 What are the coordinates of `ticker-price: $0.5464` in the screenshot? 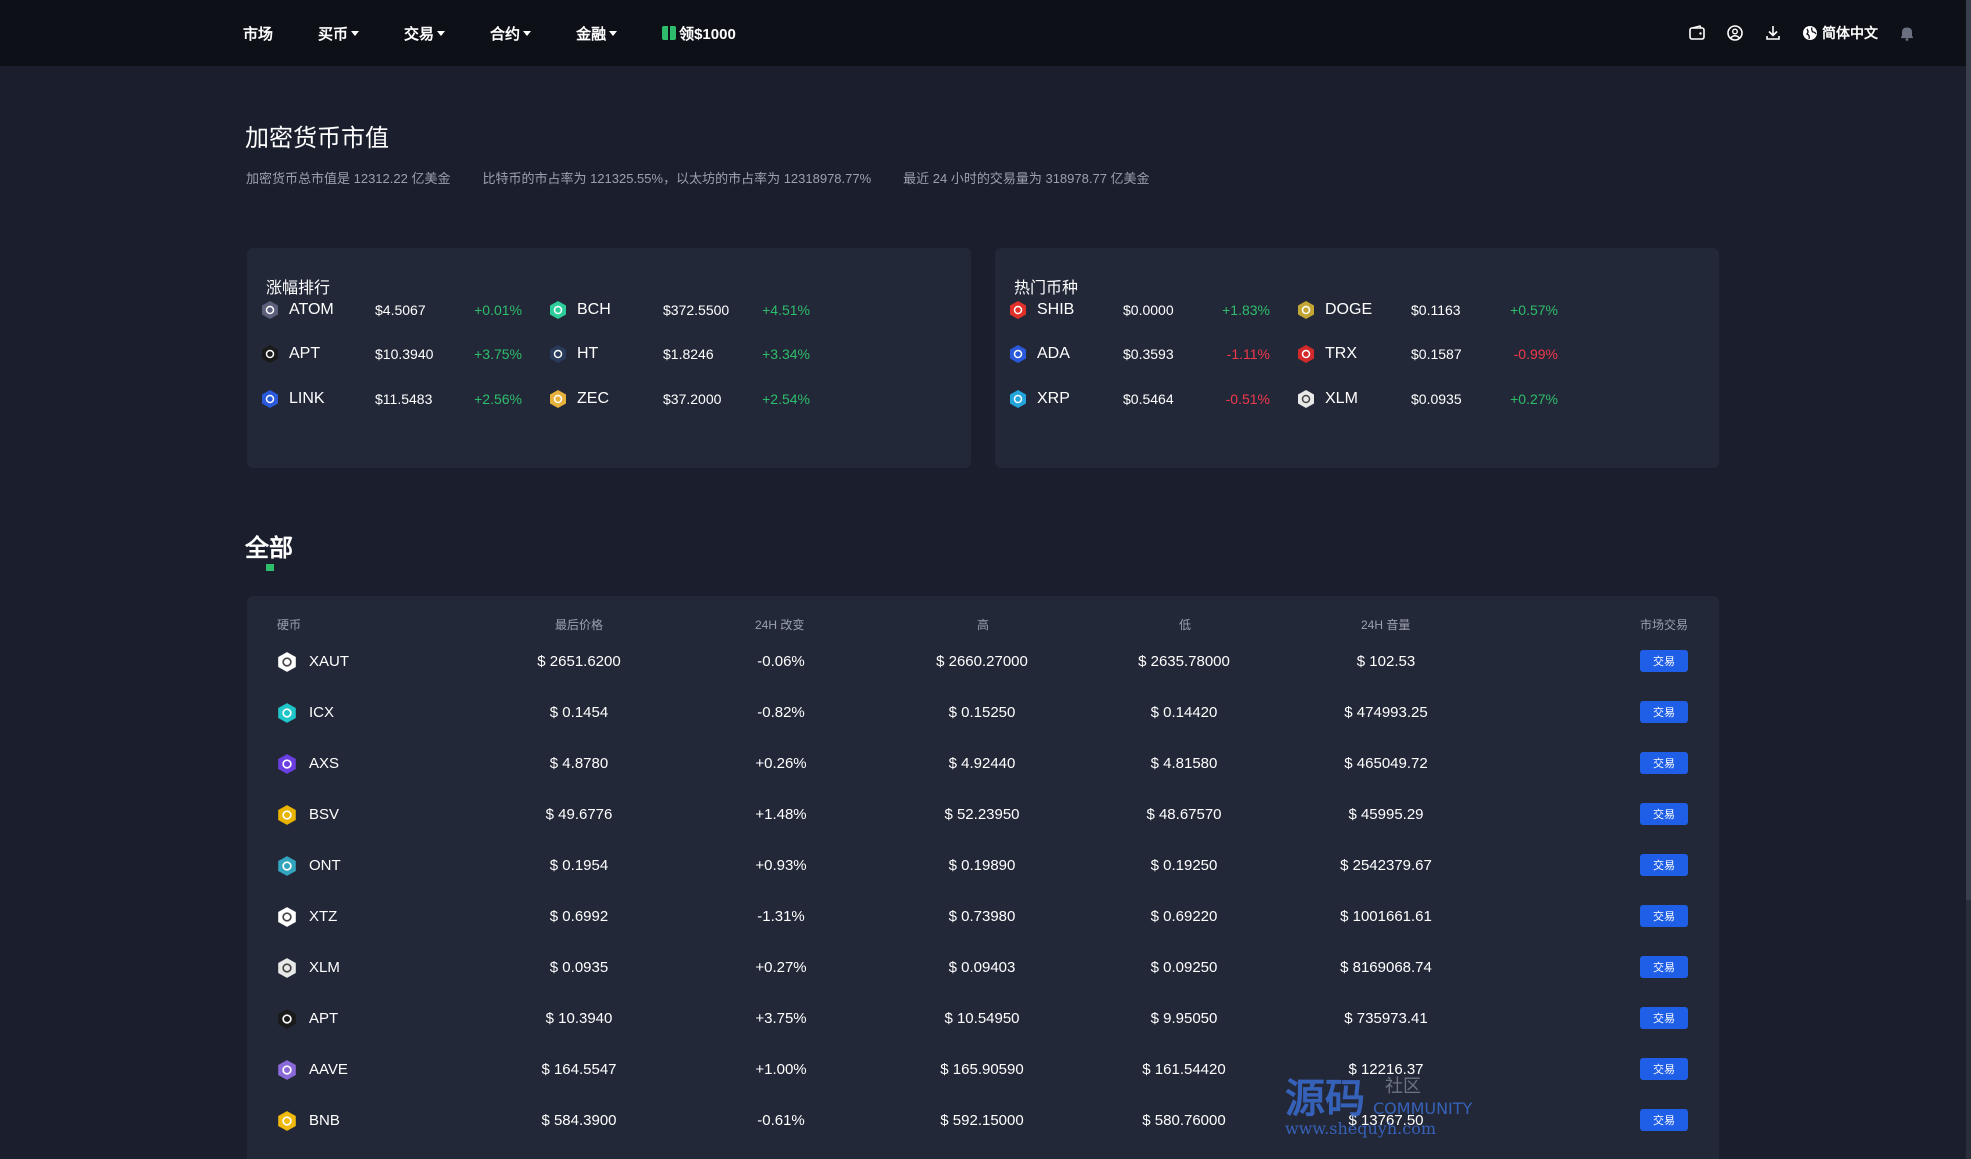 It's located at (1148, 399).